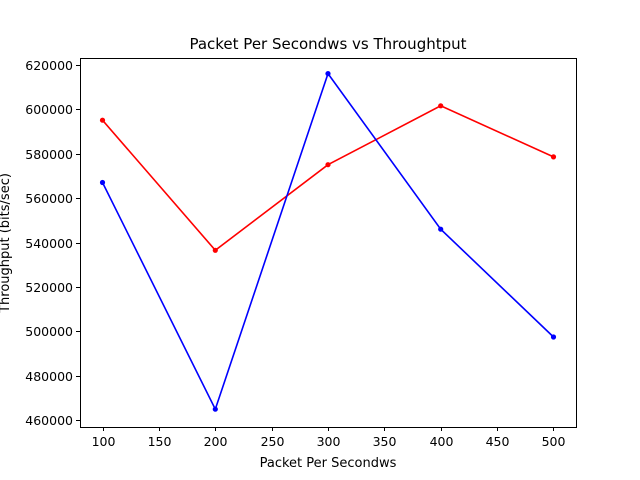 The width and height of the screenshot is (640, 480). I want to click on x-tick-label: 150, so click(160, 441).